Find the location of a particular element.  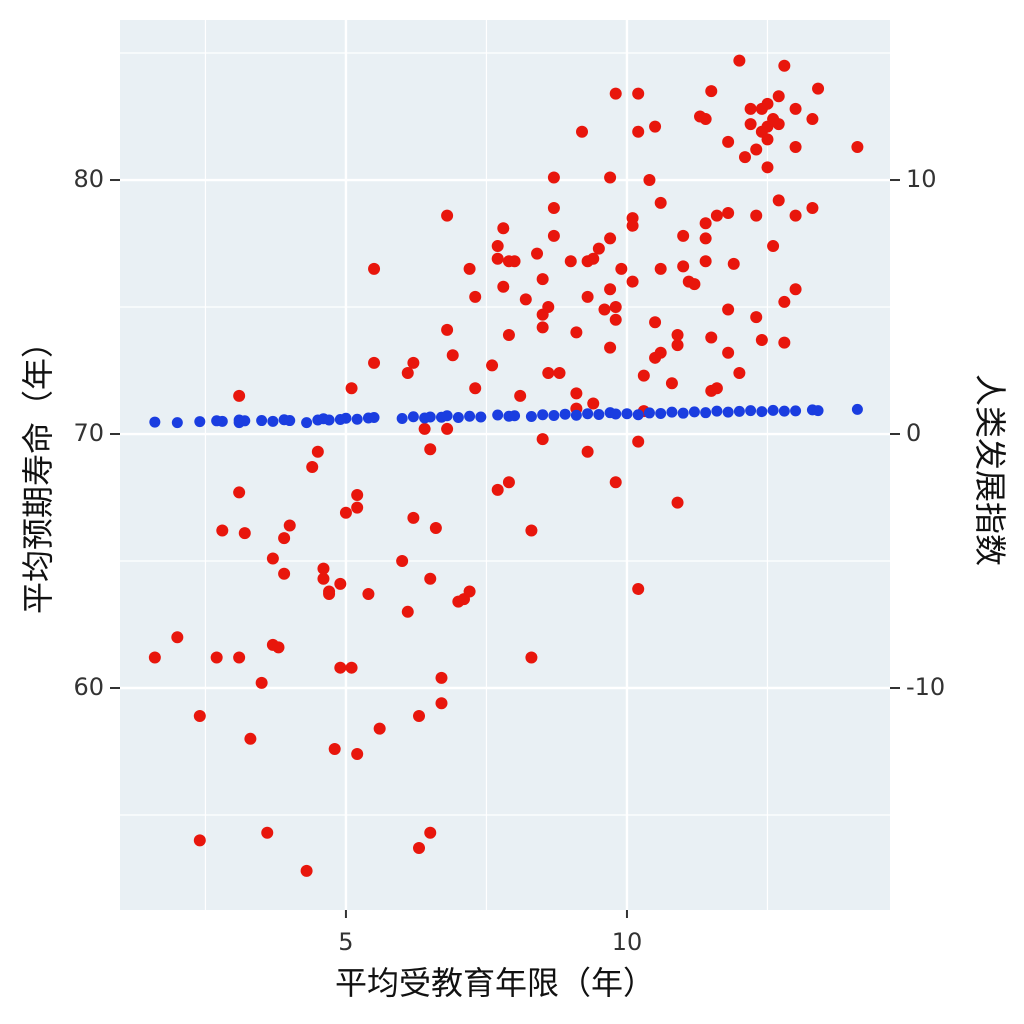

y2-tick-label: -10 is located at coordinates (925, 687).